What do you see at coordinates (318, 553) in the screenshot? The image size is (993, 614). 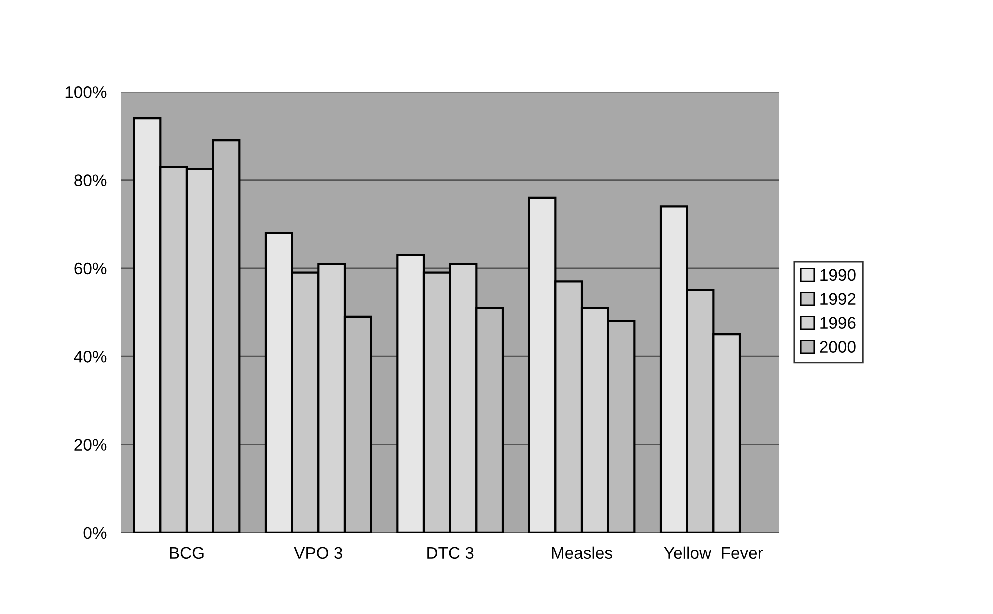 I see `x-tick-label: VPO 3` at bounding box center [318, 553].